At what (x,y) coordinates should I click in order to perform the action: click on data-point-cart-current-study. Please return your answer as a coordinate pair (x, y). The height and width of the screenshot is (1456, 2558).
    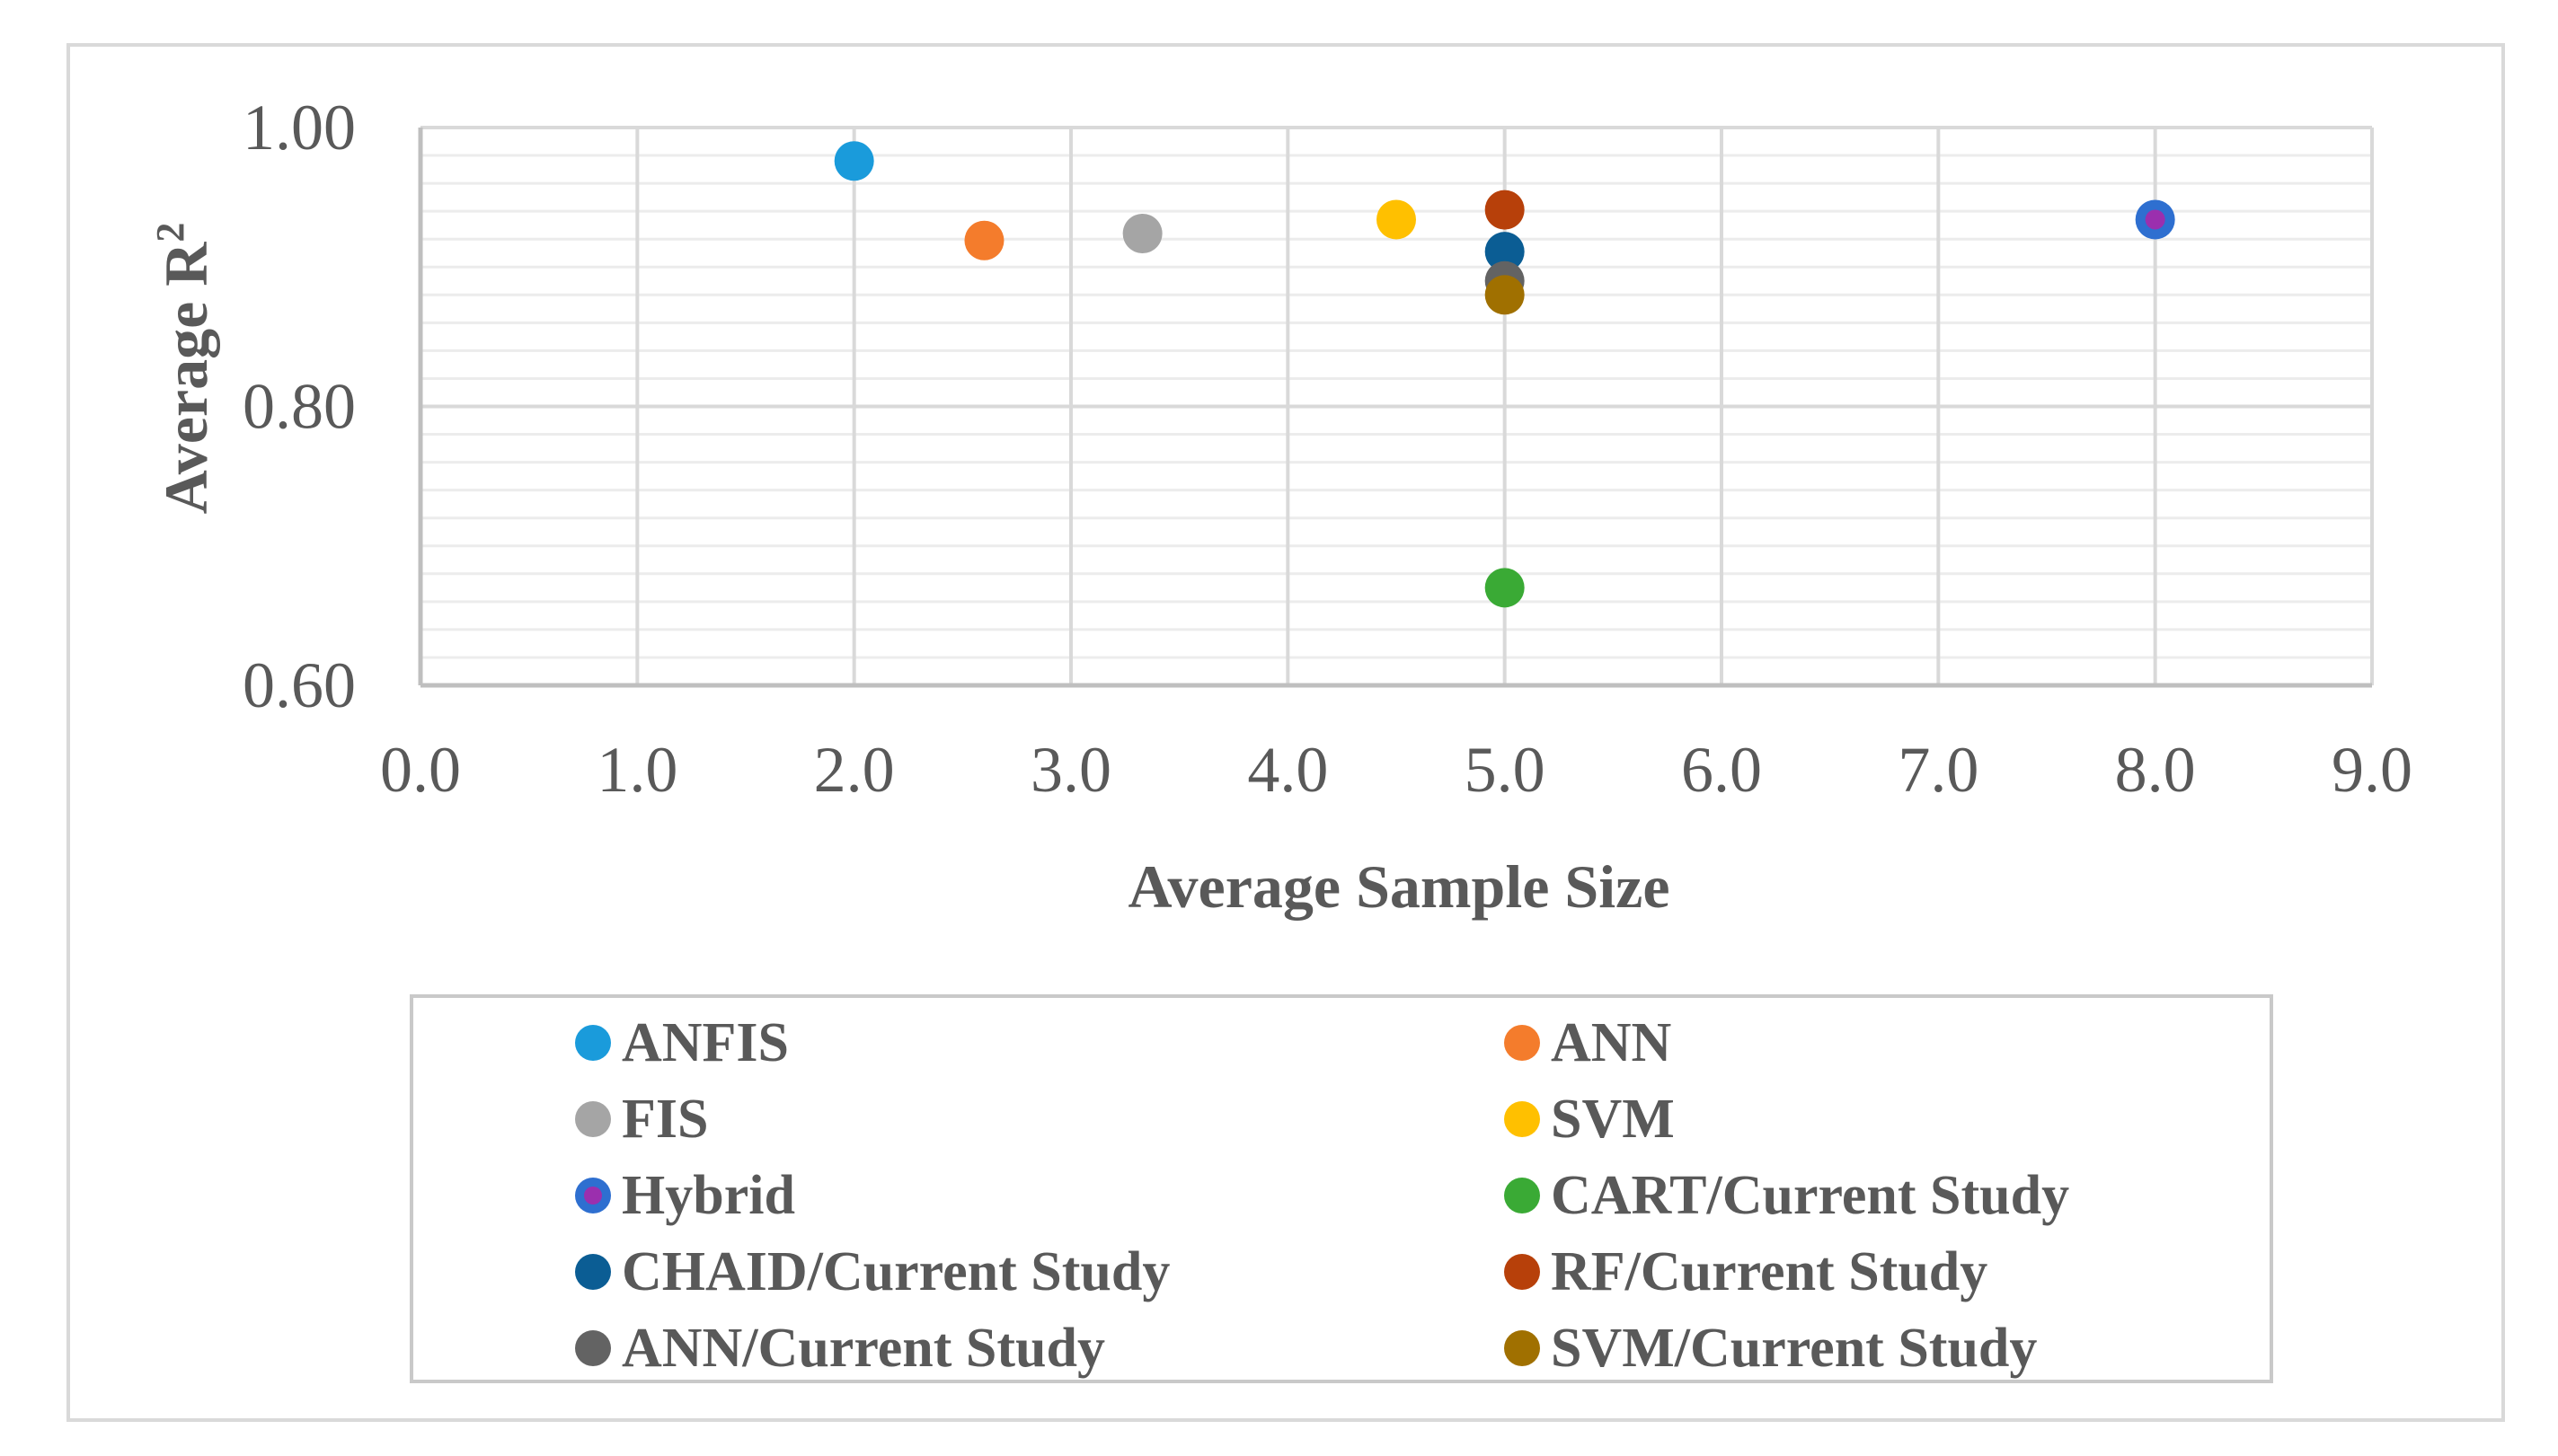
    Looking at the image, I should click on (1504, 588).